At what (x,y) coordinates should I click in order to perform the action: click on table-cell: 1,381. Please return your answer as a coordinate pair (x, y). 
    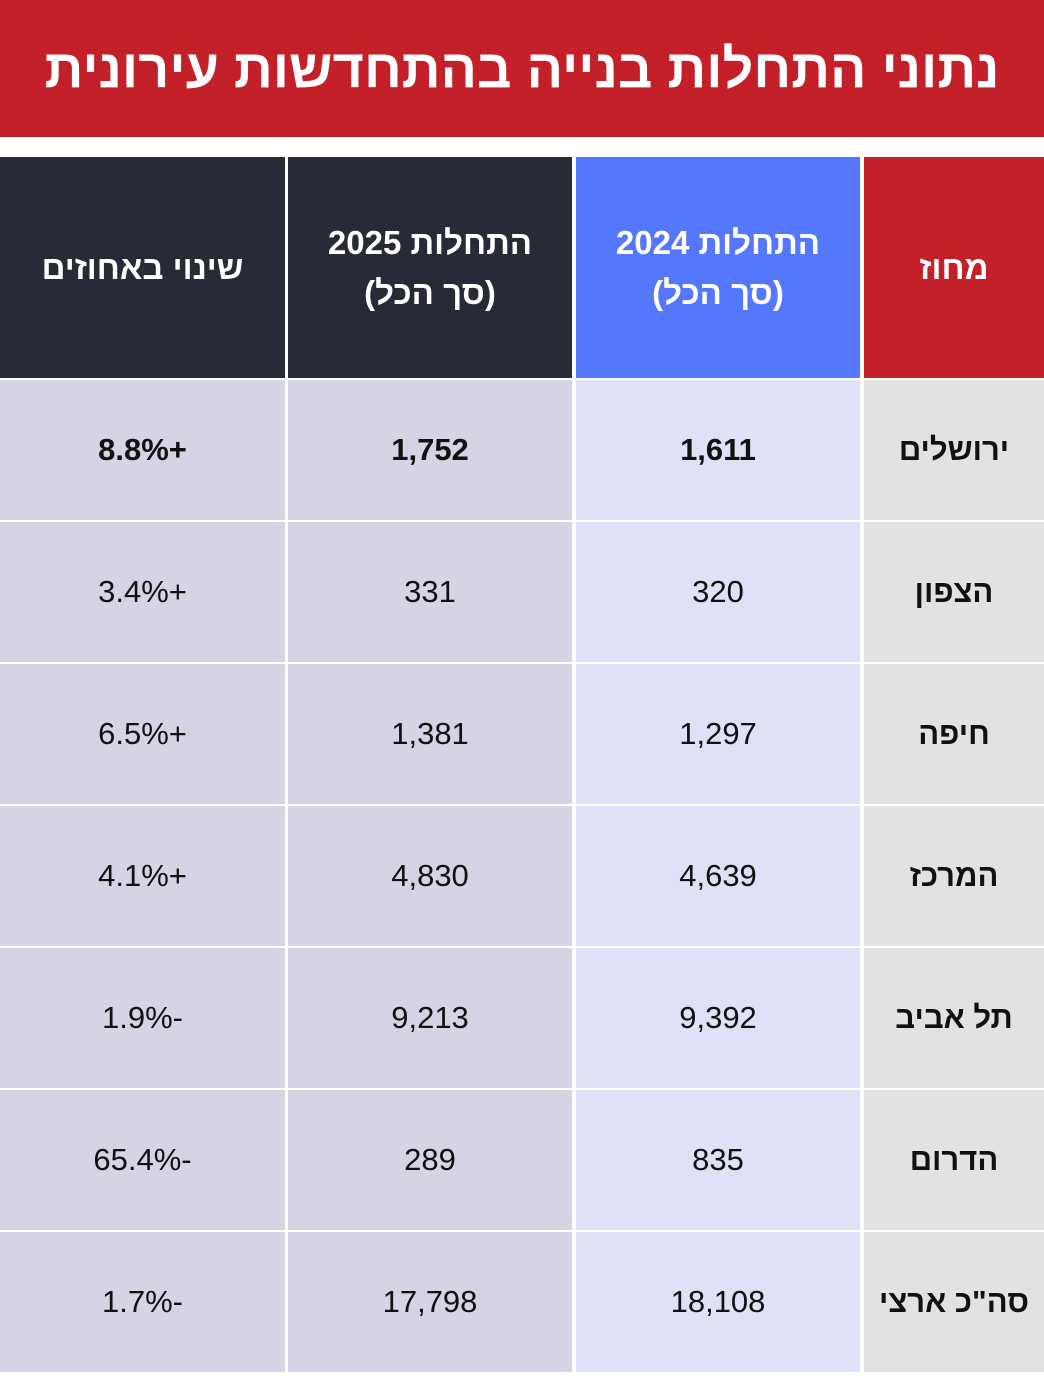
    Looking at the image, I should click on (430, 734).